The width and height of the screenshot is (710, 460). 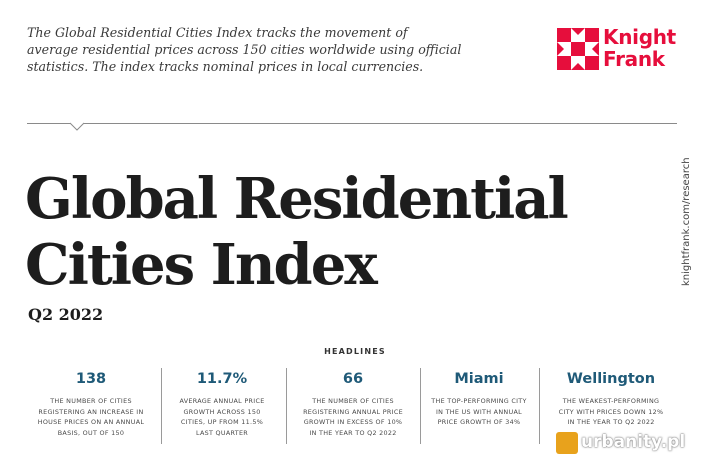 I want to click on stat-desc-line: HOUSE PRICES ON AN ANNUAL, so click(x=91, y=422).